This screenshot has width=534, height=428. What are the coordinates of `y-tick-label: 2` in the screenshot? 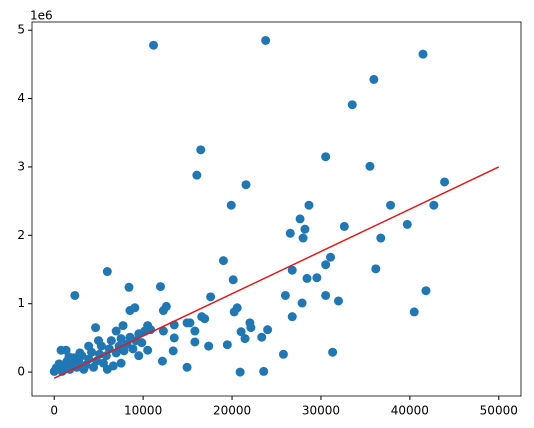 It's located at (21, 235).